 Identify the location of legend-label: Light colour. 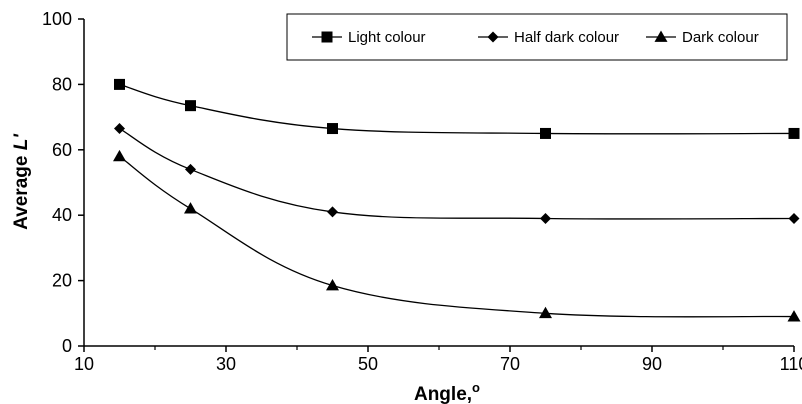
(387, 37).